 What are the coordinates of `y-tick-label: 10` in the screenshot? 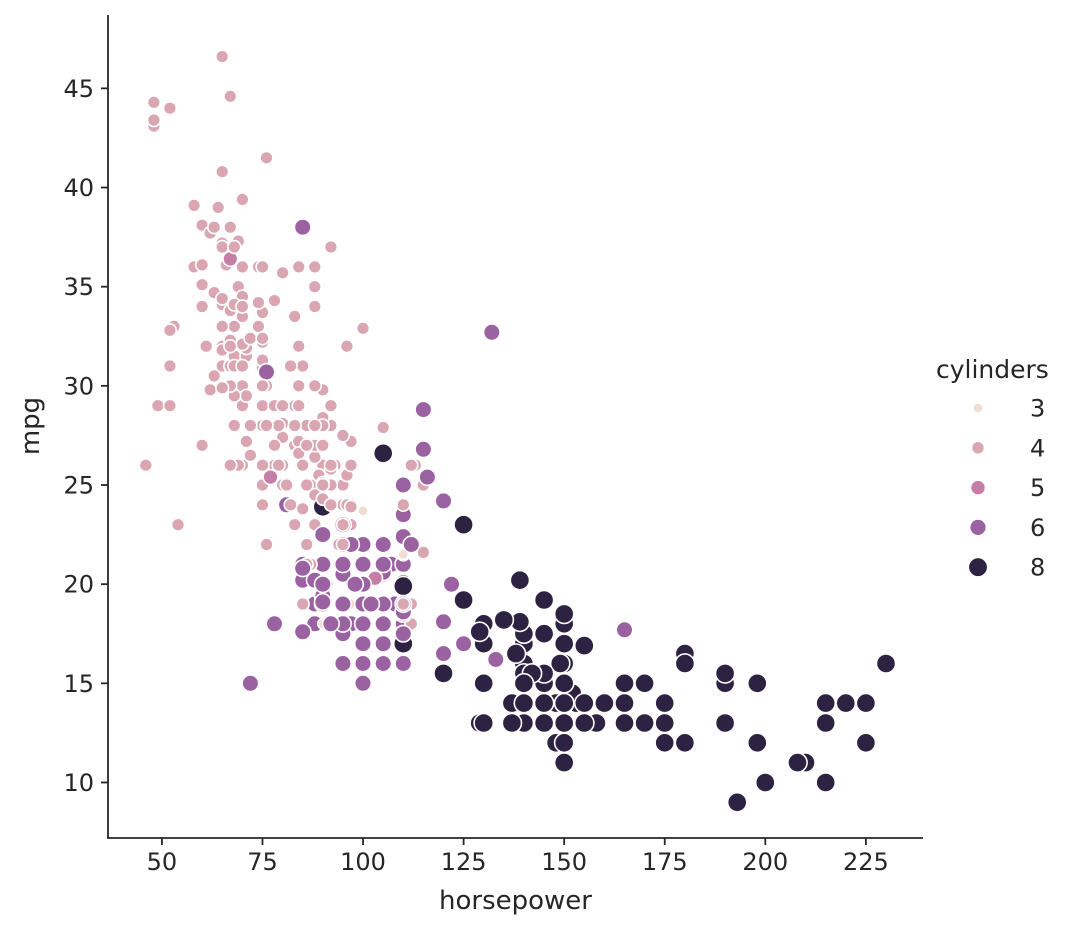 It's located at (78, 783).